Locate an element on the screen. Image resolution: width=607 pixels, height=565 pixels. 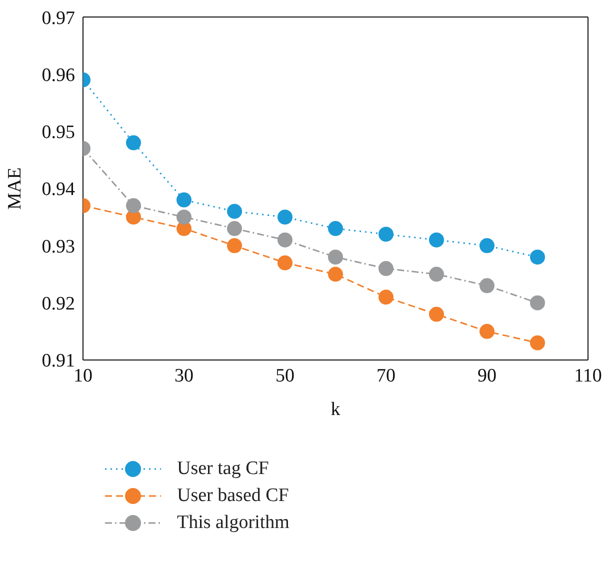
y-tick-label: 0.96 is located at coordinates (58, 75).